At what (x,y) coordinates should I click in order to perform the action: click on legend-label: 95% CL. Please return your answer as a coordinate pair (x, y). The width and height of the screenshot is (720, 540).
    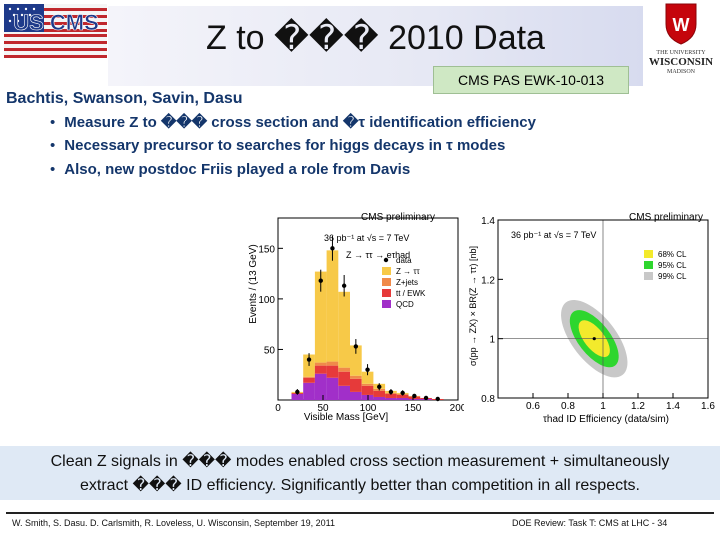
    Looking at the image, I should click on (672, 265).